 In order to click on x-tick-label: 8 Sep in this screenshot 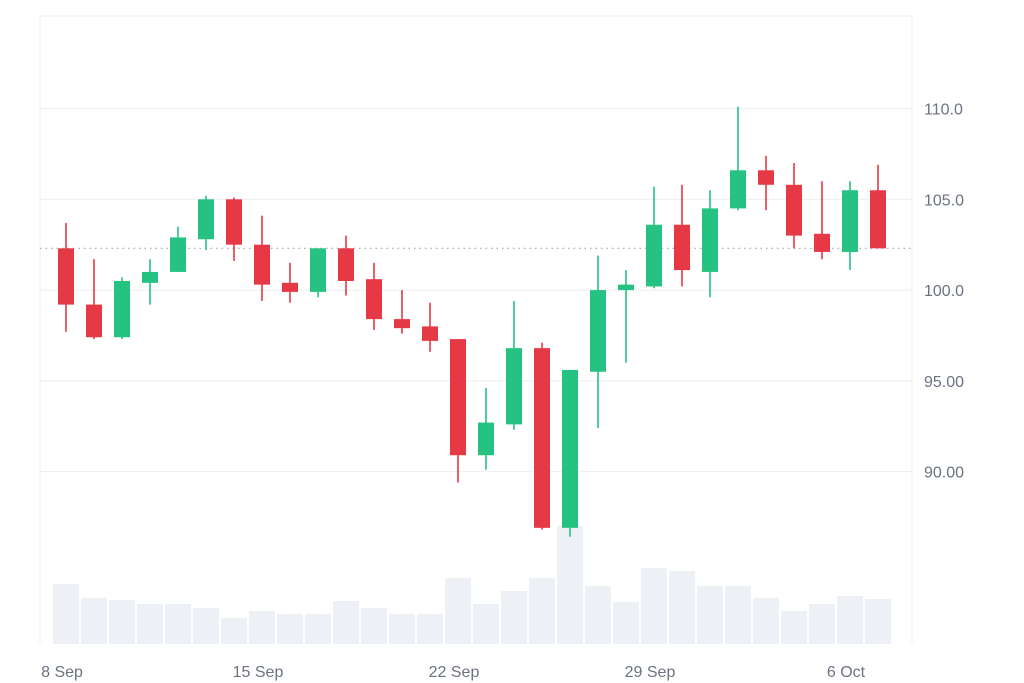, I will do `click(62, 672)`.